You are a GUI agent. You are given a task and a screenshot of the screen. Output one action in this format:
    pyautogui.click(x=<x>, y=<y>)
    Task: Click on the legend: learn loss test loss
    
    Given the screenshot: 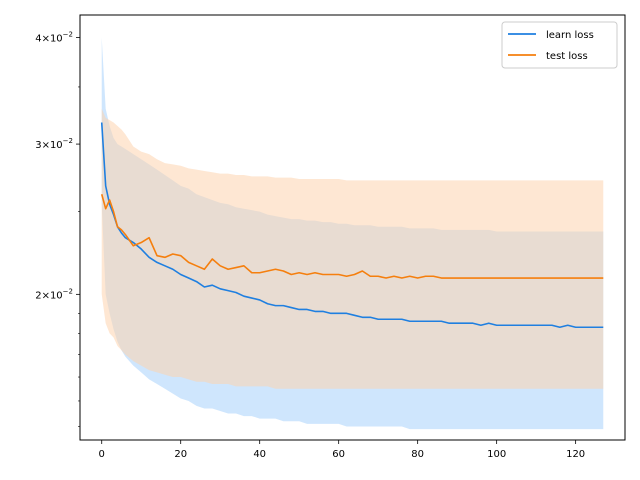 What is the action you would take?
    pyautogui.click(x=559, y=45)
    